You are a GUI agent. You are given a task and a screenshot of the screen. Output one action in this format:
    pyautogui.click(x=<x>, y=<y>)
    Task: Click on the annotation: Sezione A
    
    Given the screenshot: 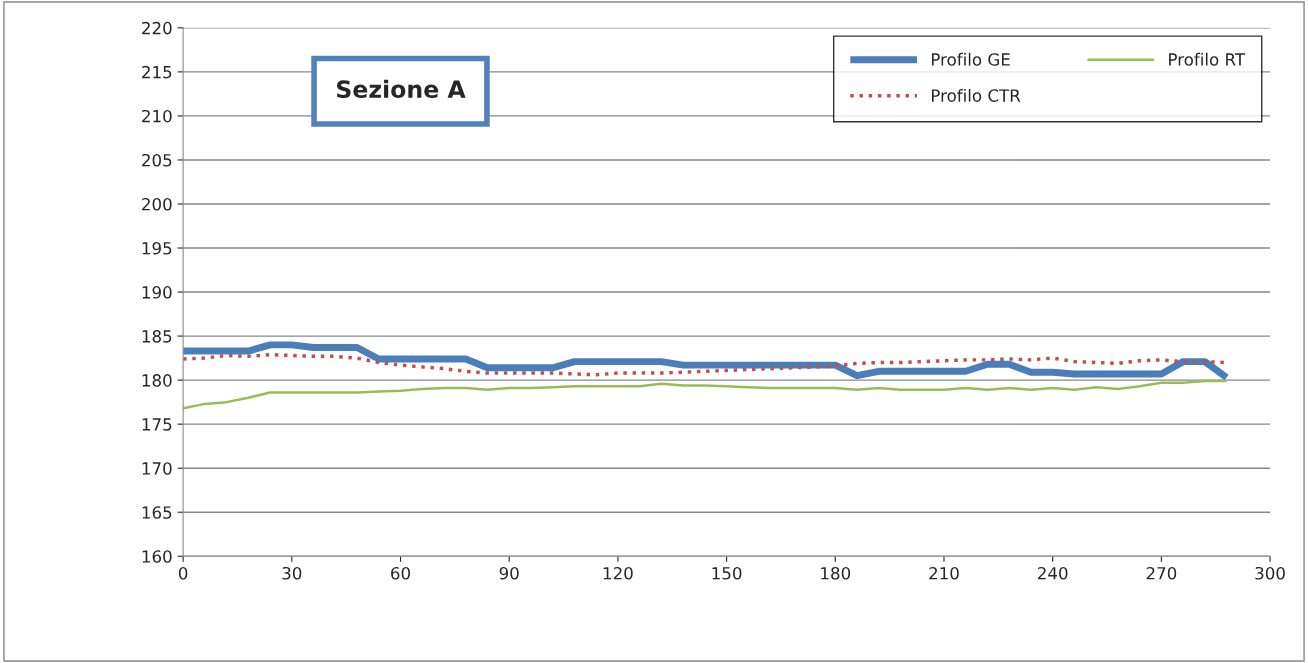 What is the action you would take?
    pyautogui.click(x=401, y=89)
    